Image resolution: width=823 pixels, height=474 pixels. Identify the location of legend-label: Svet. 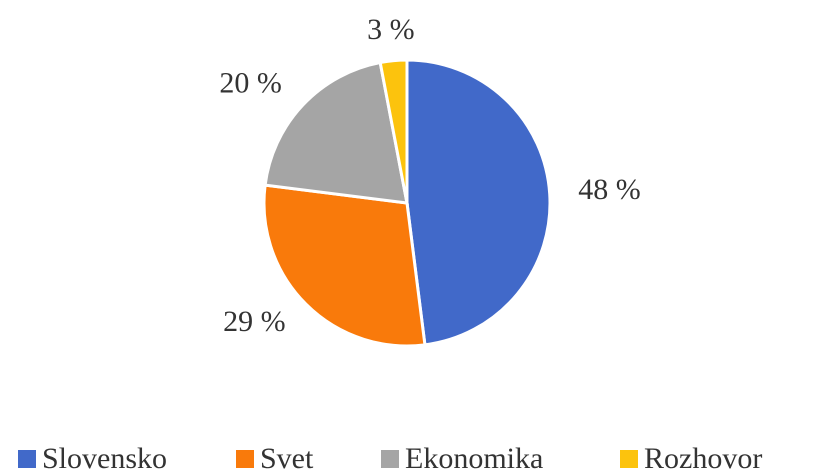
(287, 458).